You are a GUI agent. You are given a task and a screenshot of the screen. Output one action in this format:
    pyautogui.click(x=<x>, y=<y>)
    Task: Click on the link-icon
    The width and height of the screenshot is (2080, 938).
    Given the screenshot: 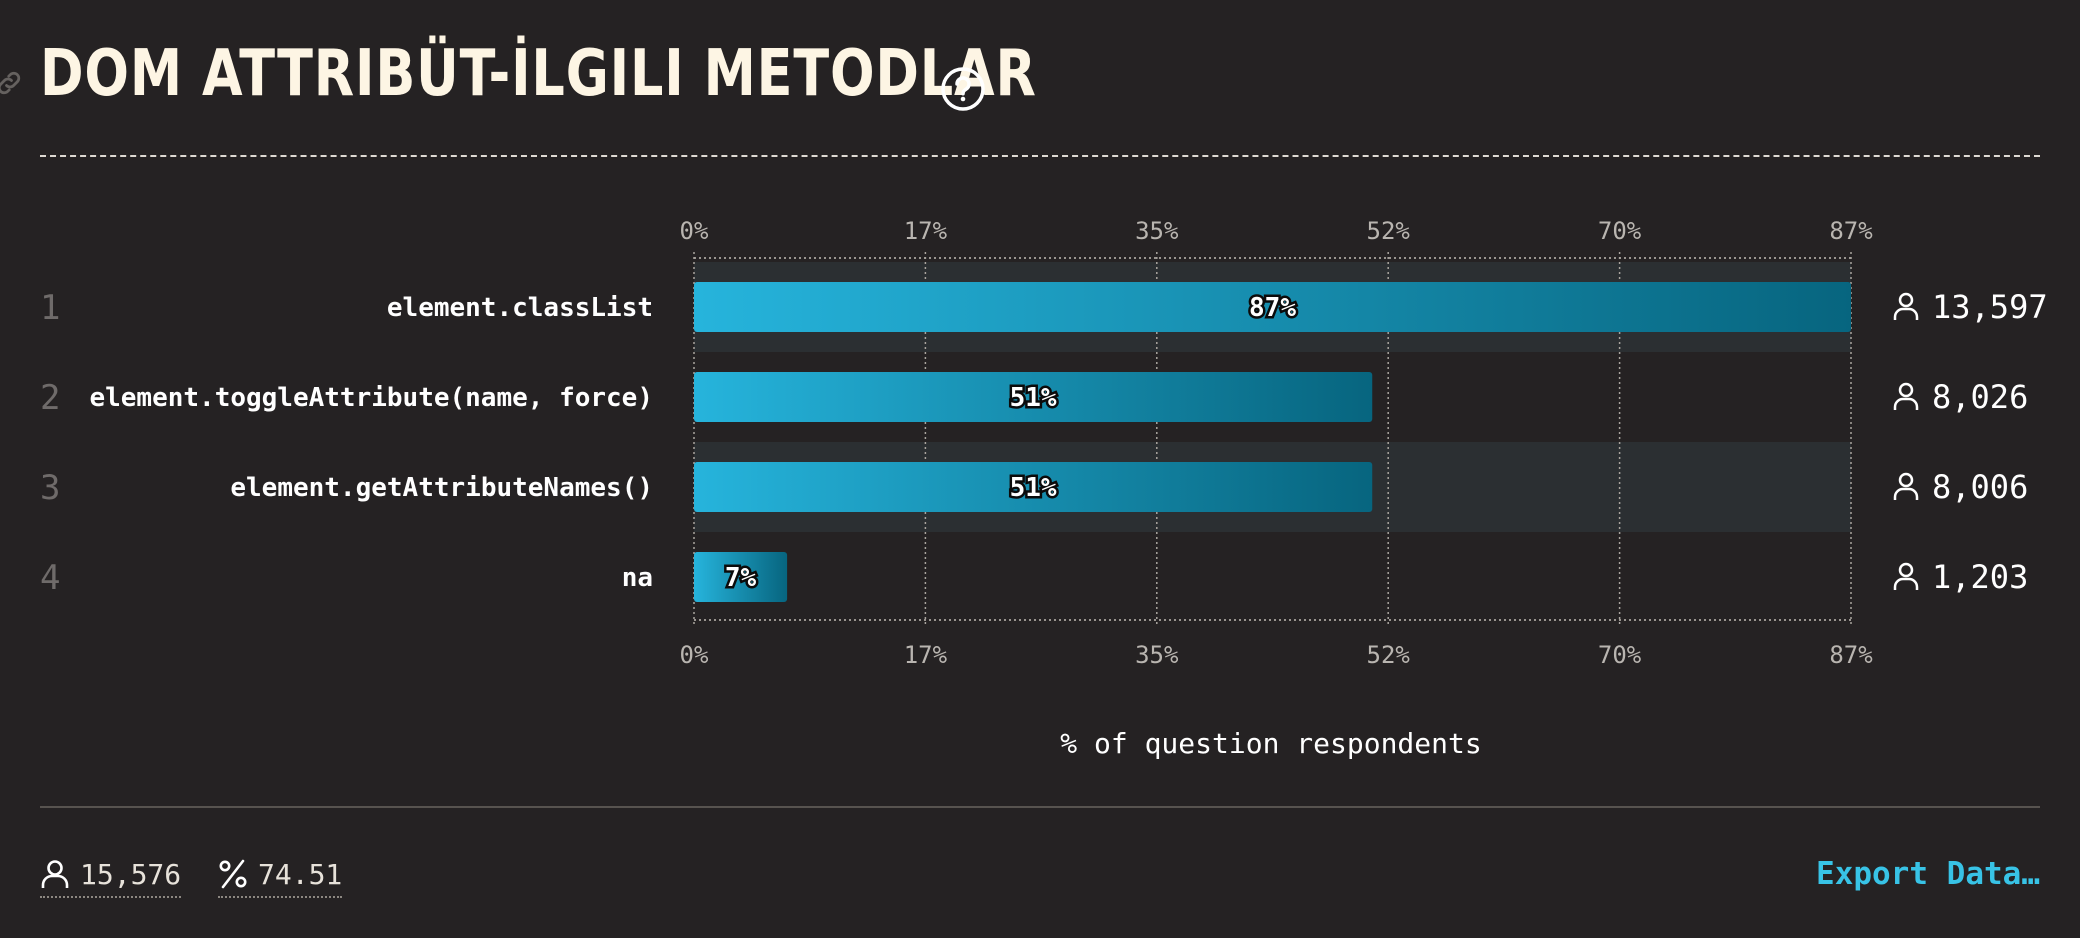 What is the action you would take?
    pyautogui.click(x=12, y=83)
    